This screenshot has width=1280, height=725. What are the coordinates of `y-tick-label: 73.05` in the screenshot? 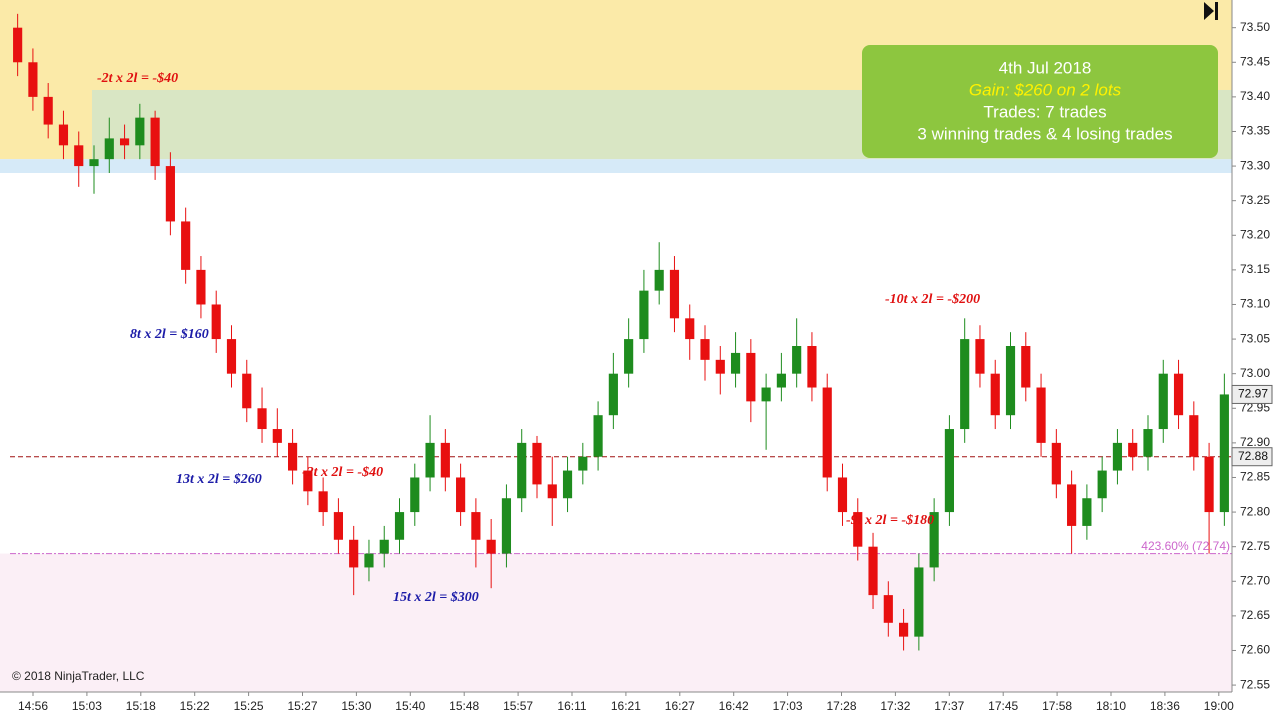 It's located at (1255, 338).